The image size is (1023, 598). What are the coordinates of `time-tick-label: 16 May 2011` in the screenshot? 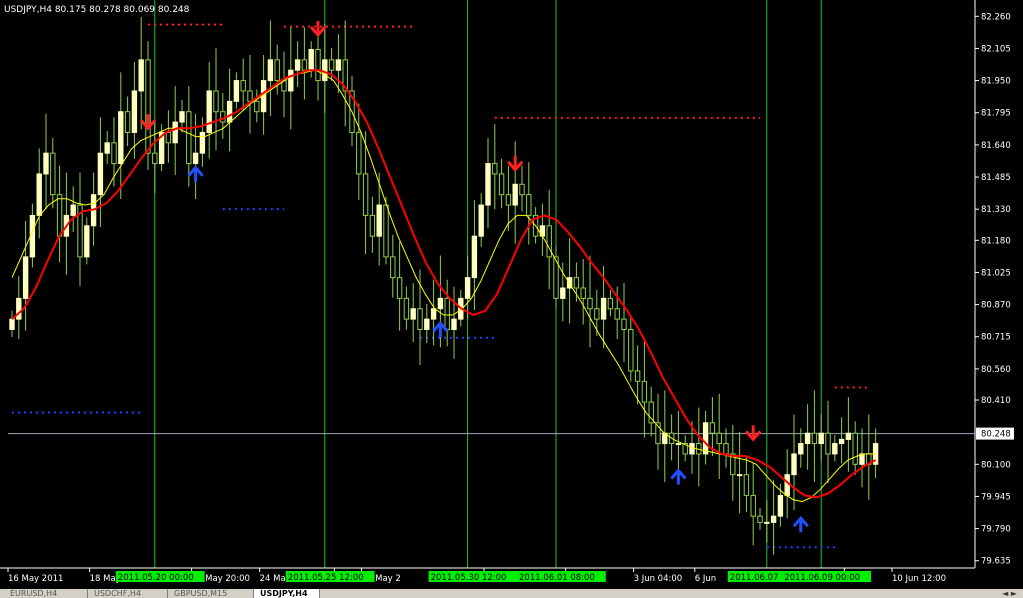 It's located at (35, 579).